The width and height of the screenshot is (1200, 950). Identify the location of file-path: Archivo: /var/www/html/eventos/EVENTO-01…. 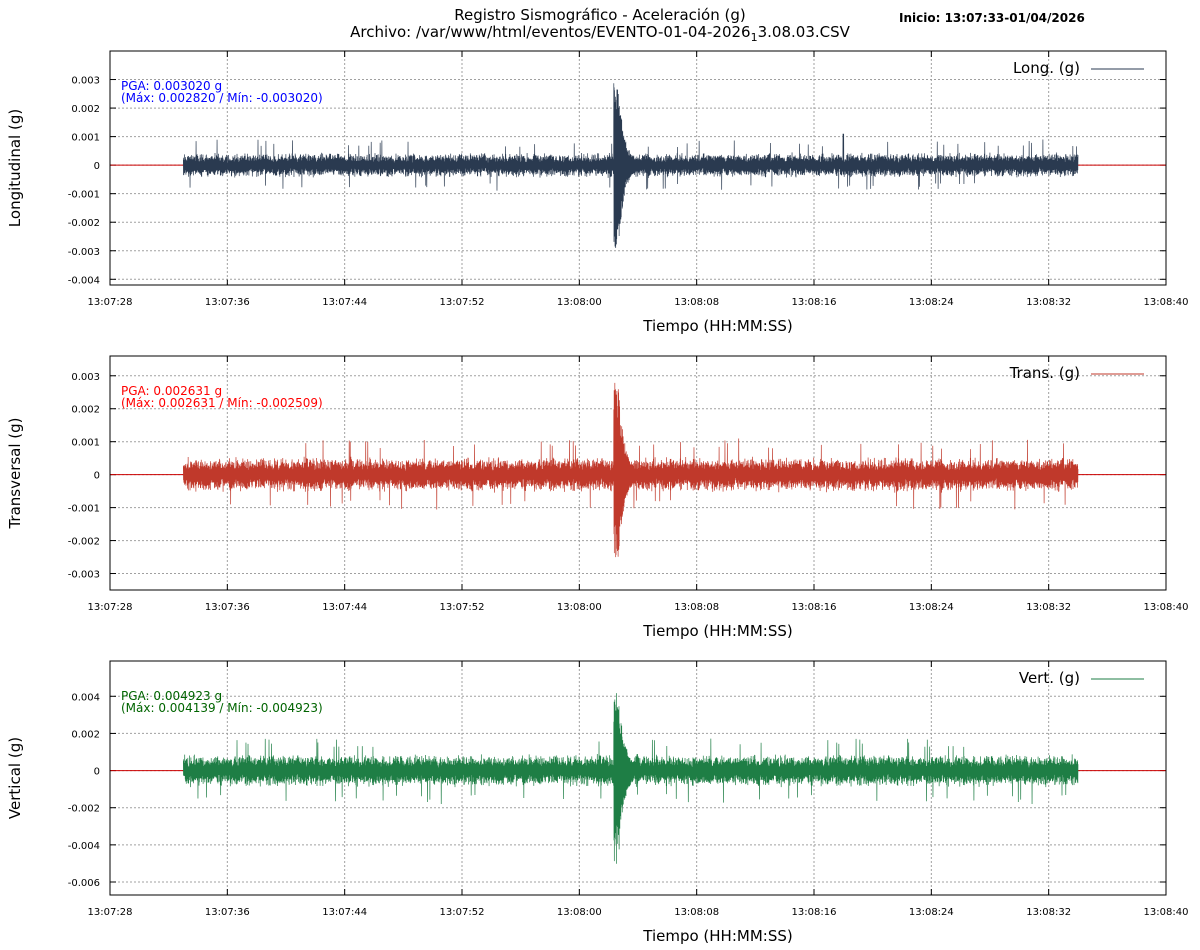
(600, 33).